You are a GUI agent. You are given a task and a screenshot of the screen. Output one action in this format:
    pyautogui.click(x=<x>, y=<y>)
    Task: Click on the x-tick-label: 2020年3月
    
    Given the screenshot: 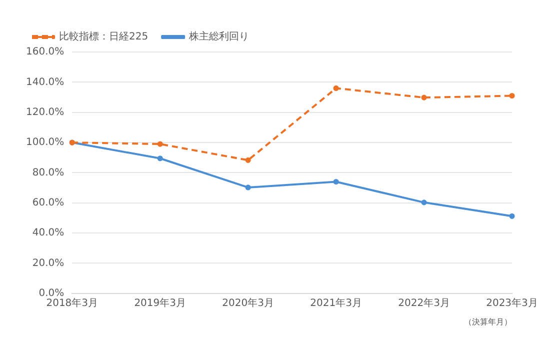 What is the action you would take?
    pyautogui.click(x=248, y=302)
    